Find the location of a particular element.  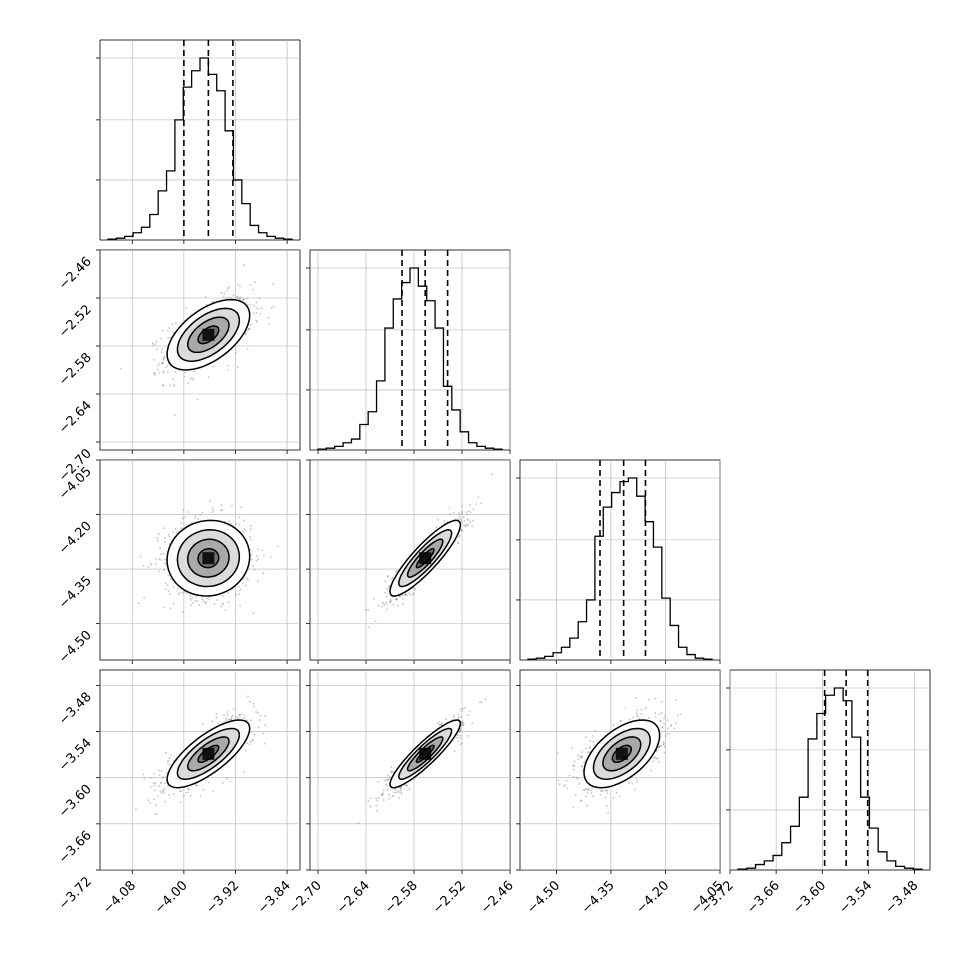

x-tick-label: −2.52 is located at coordinates (449, 897).